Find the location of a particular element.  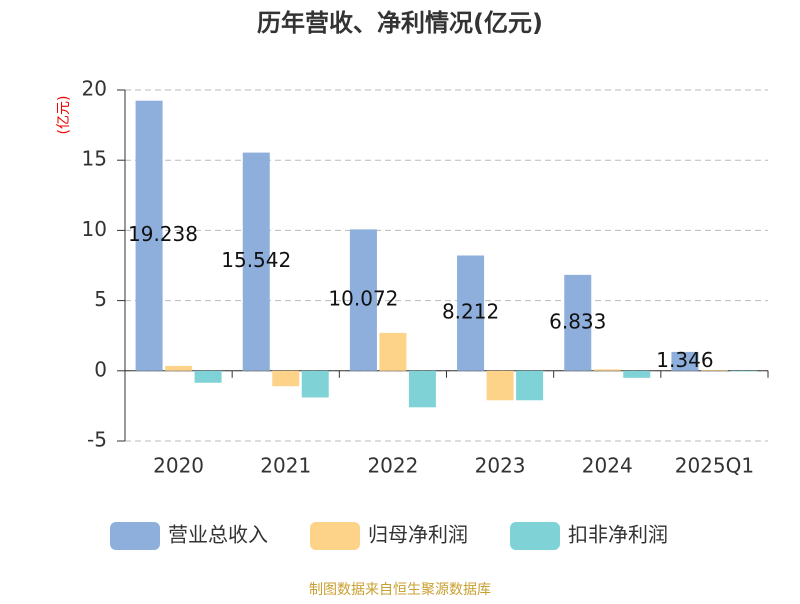

x-tick-label: 2021 is located at coordinates (285, 466).